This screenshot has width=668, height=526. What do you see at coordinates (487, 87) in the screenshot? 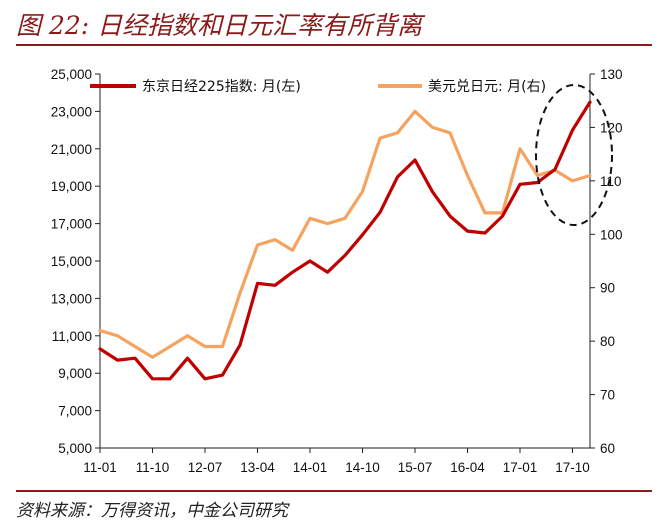
I see `legend-label-usdjpy: 美元兑日元: 月(右)` at bounding box center [487, 87].